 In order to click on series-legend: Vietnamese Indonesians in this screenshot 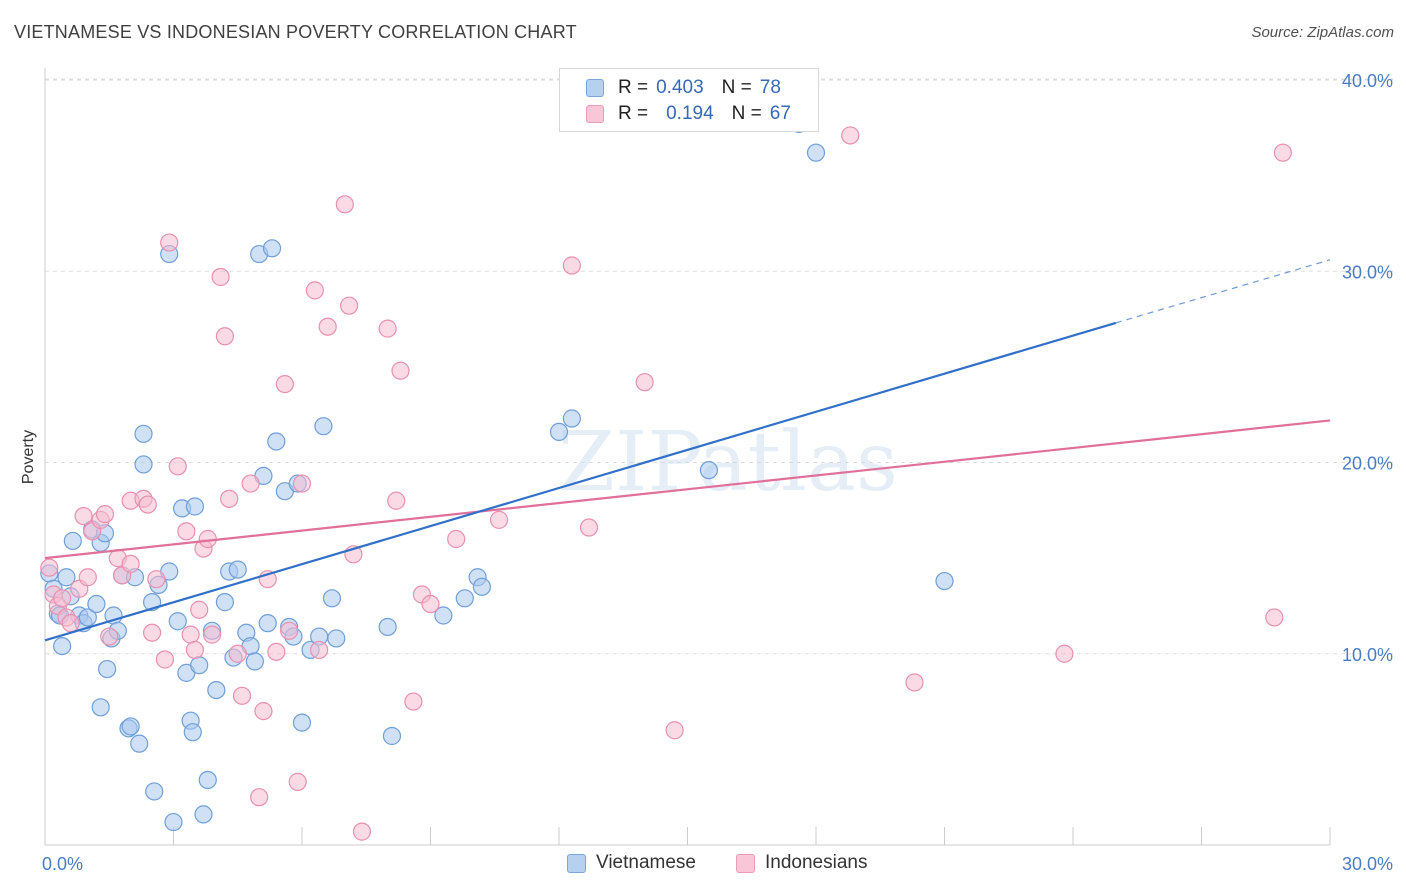, I will do `click(703, 865)`.